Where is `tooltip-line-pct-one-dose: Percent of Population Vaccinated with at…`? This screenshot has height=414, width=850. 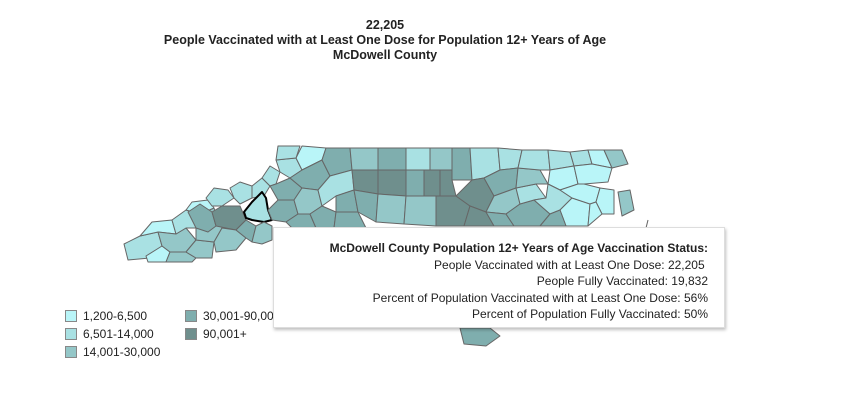
tooltip-line-pct-one-dose: Percent of Population Vaccinated with at… is located at coordinates (540, 297).